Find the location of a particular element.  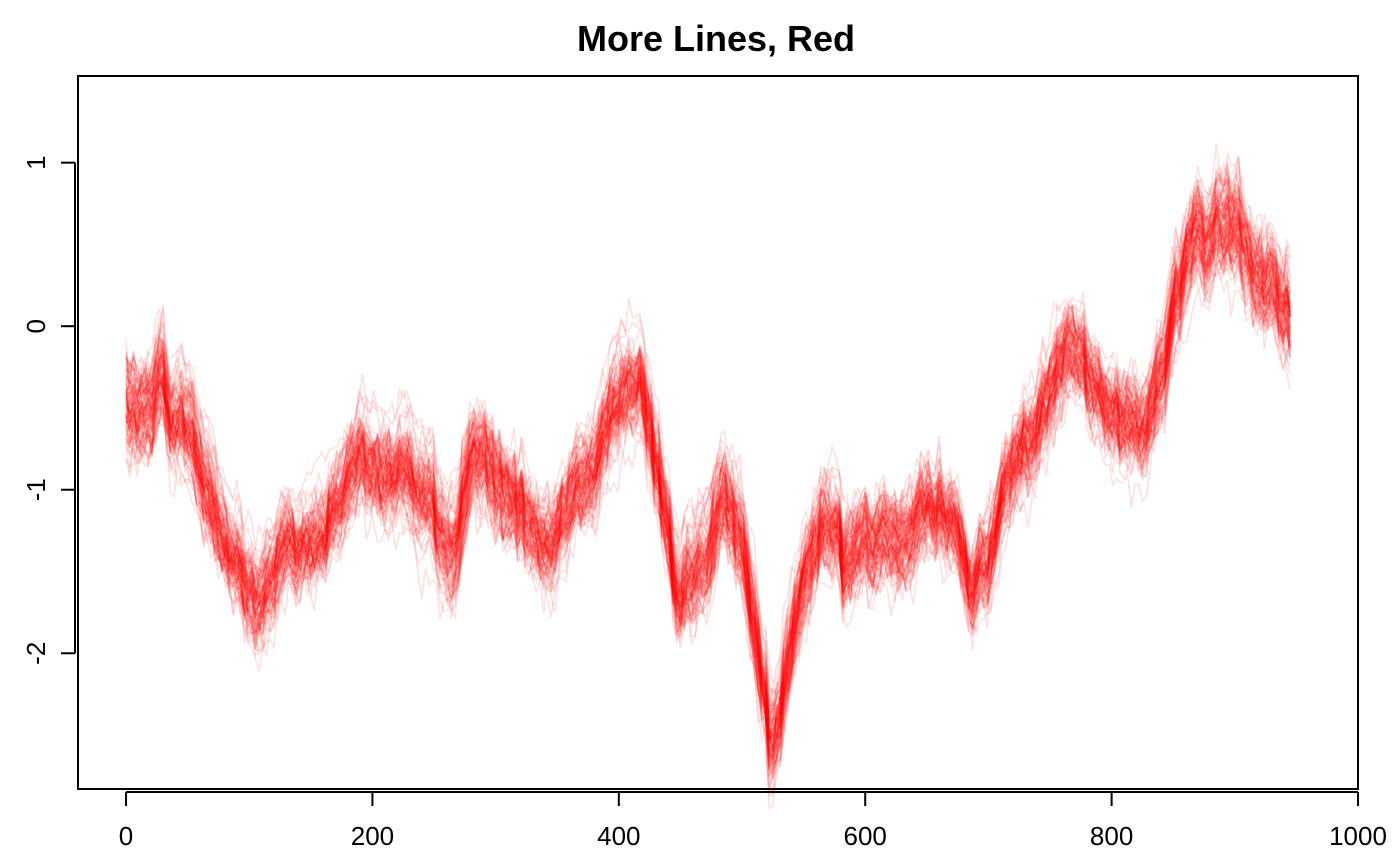

y-tick-label: -2 is located at coordinates (36, 653).